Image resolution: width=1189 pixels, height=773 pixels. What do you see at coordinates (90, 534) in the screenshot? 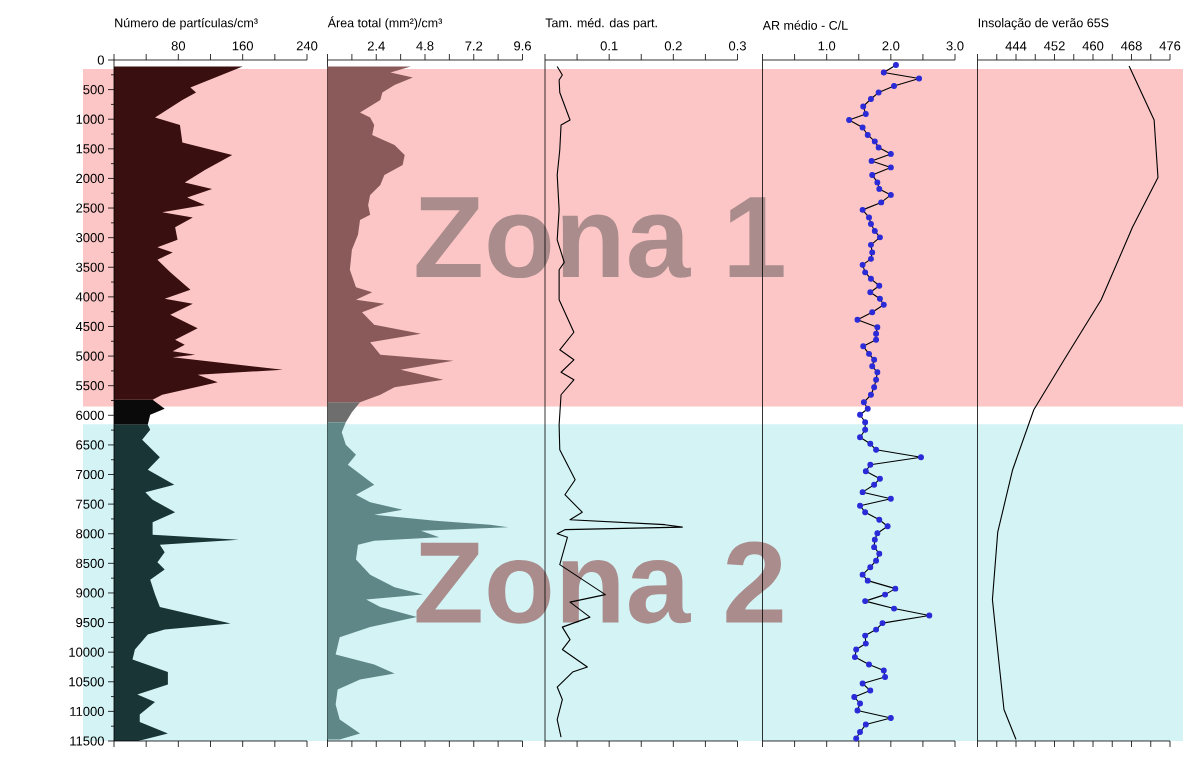
I see `y-tick-label: 8000` at bounding box center [90, 534].